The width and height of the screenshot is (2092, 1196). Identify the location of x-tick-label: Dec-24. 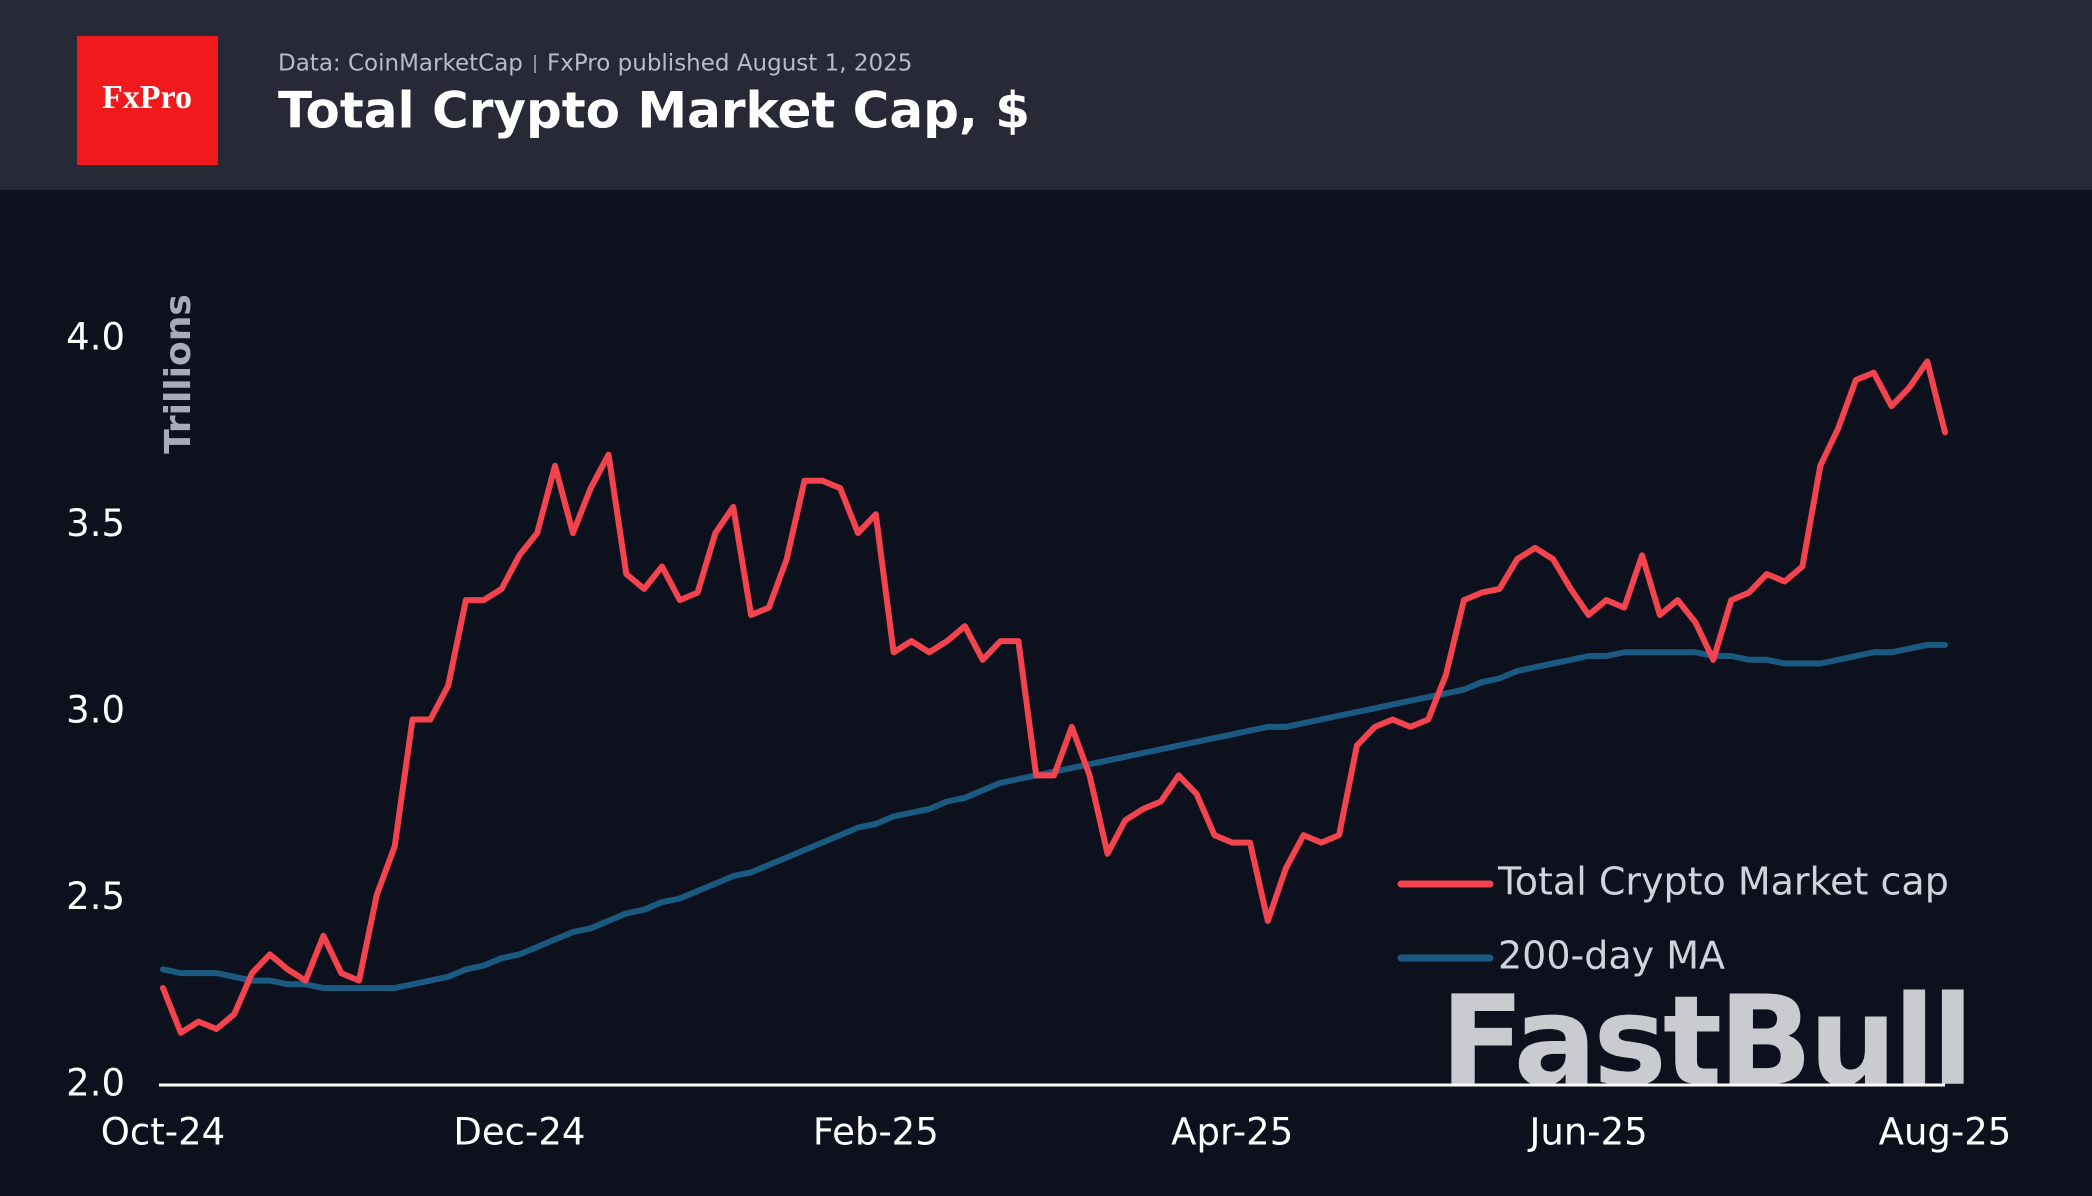
(519, 1132).